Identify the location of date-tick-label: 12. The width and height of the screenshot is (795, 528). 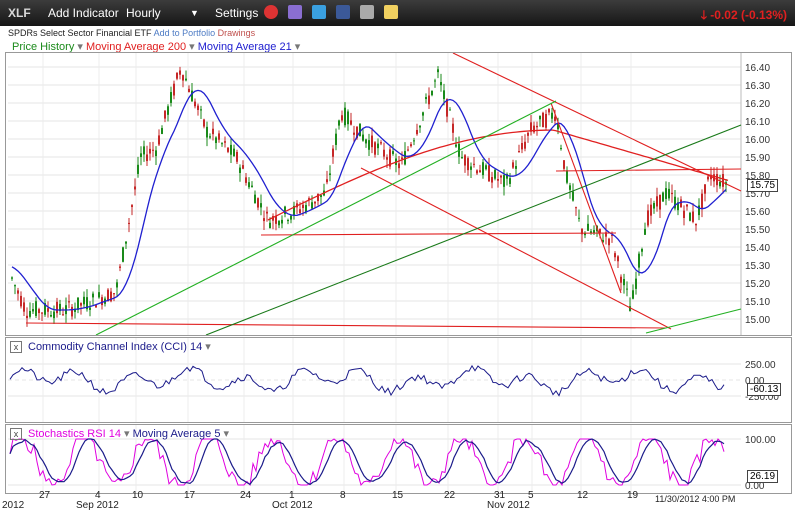
(583, 495).